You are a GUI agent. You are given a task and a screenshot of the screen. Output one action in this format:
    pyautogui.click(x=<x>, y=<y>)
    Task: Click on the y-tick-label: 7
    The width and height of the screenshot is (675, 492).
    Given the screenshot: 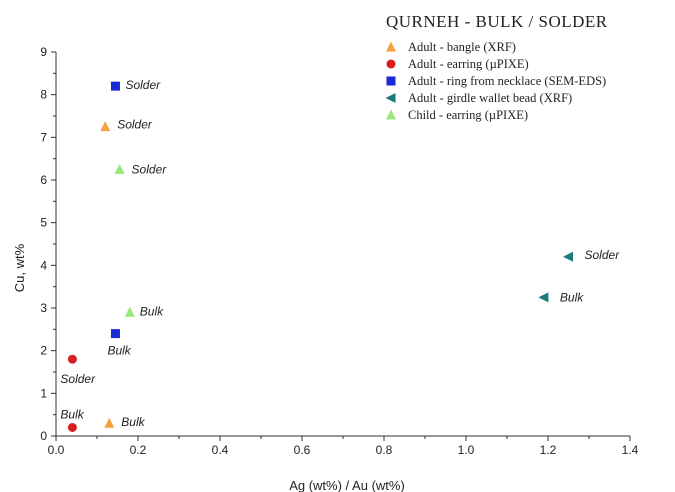 What is the action you would take?
    pyautogui.click(x=43, y=137)
    